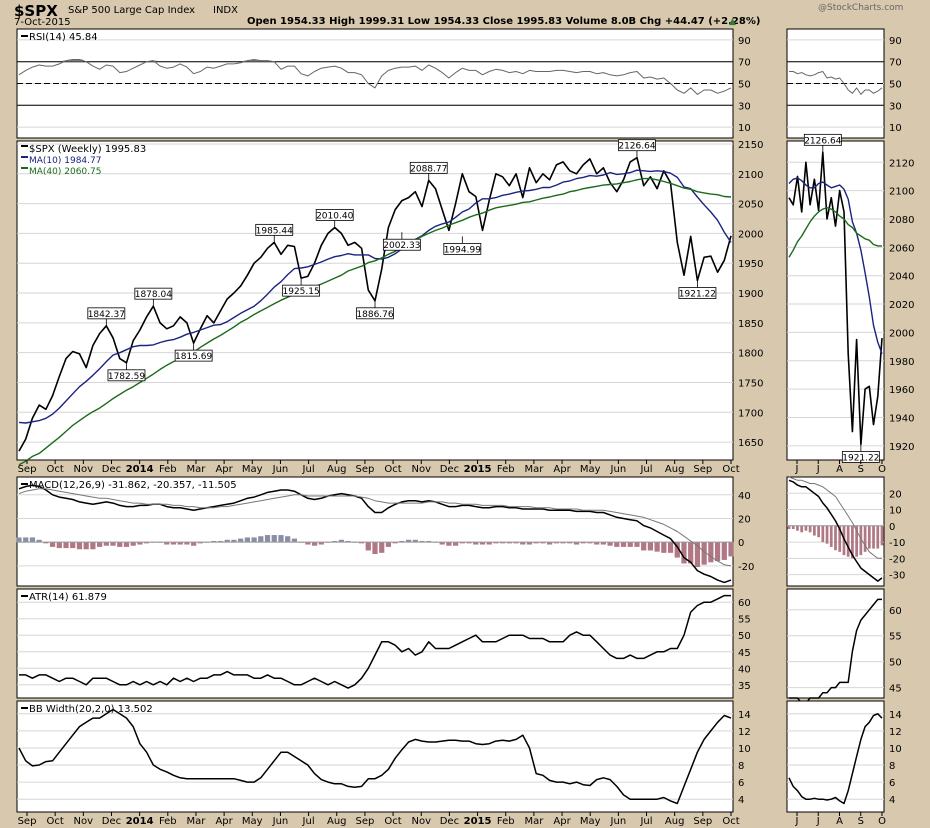  What do you see at coordinates (132, 10) in the screenshot?
I see `index-name: S&P 500 Large Cap Index` at bounding box center [132, 10].